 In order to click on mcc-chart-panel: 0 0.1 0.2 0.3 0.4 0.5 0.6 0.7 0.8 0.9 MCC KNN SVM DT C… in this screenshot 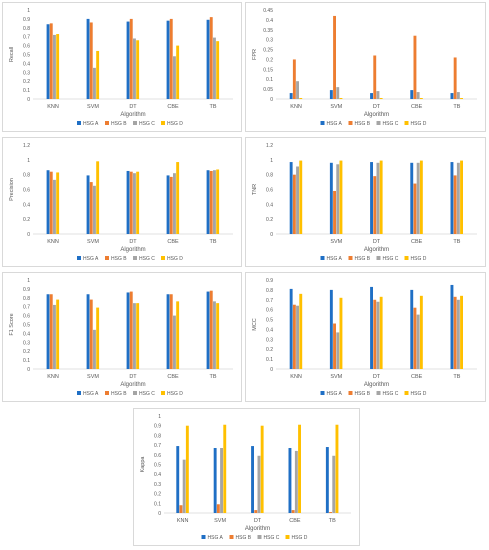, I will do `click(365, 337)`.